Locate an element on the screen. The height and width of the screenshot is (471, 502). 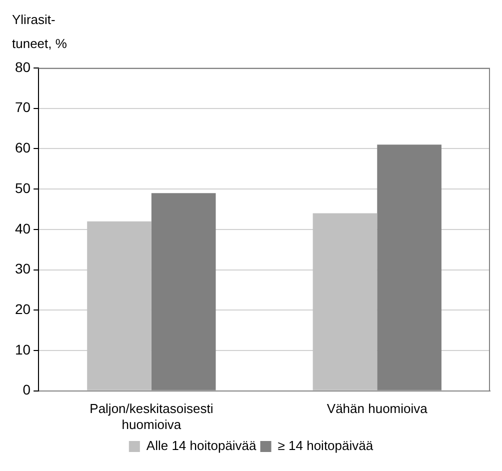
y-tick-label: 0 is located at coordinates (26, 390).